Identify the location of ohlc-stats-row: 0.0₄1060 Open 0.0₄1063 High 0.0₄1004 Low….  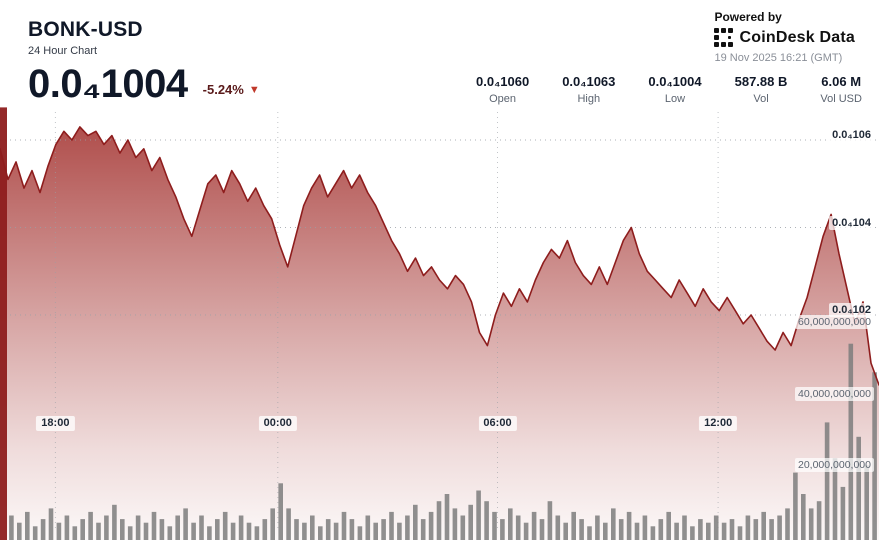
(669, 89).